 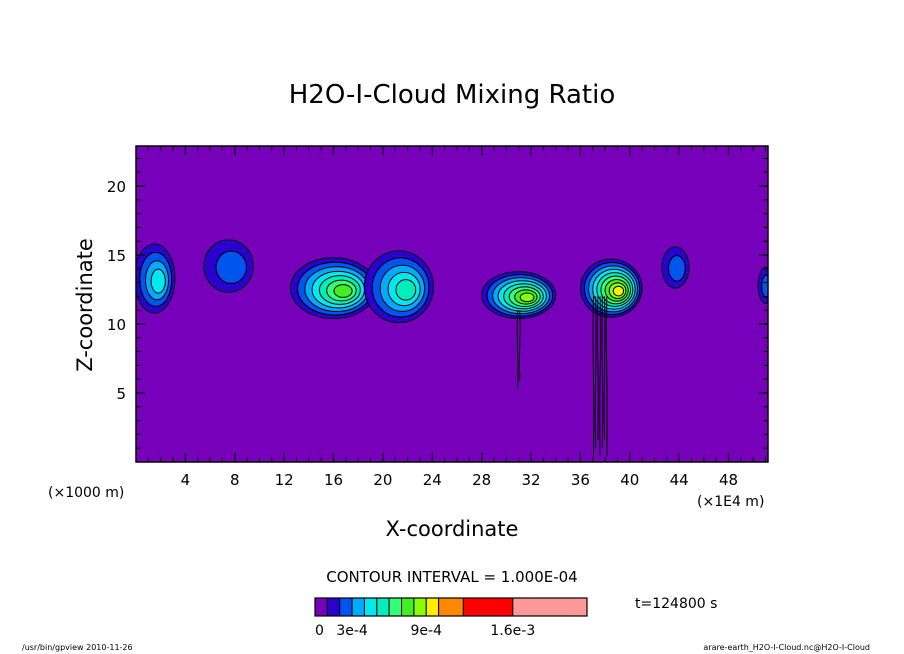 I want to click on y-tick-label: 5, so click(x=121, y=394).